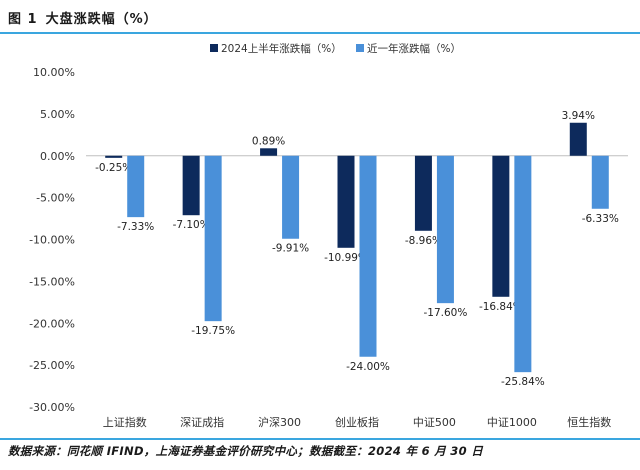 The width and height of the screenshot is (640, 470). What do you see at coordinates (346, 258) in the screenshot?
I see `data-label: -10.99%` at bounding box center [346, 258].